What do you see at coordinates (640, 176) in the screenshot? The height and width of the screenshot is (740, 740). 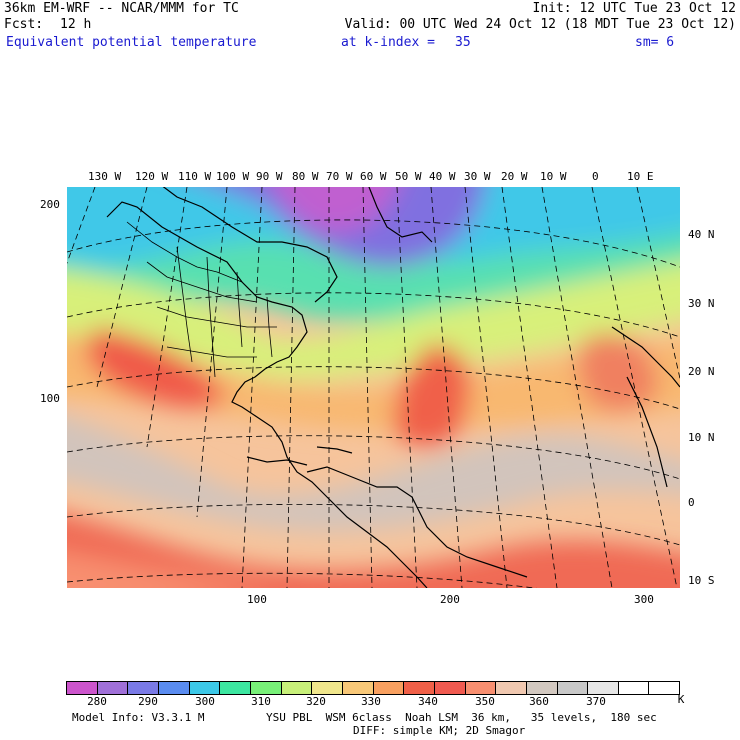 I see `lon-label: 10 E` at bounding box center [640, 176].